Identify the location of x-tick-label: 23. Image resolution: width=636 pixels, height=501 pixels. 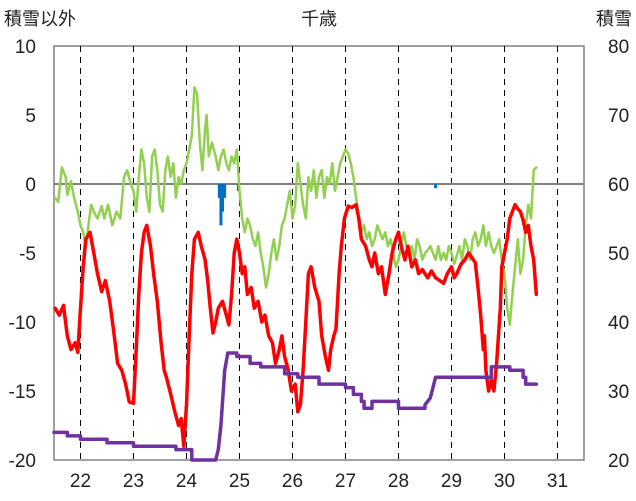
(133, 481).